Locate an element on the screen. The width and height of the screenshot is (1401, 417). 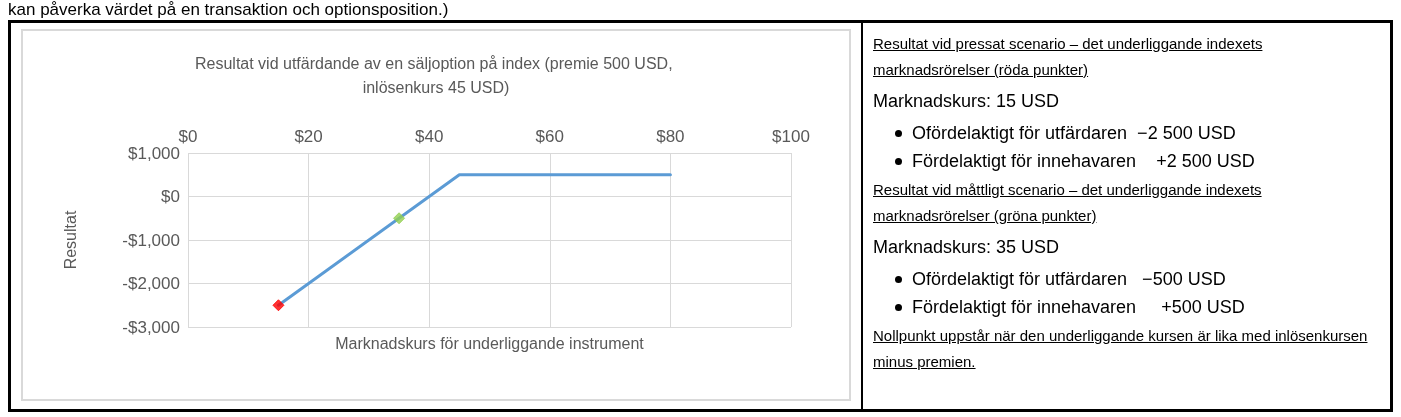
chart-title: Resultat vid utfärdande av en säljoption på index (premie 500 USD, inlösenkurs 45 USD) is located at coordinates (436, 75).